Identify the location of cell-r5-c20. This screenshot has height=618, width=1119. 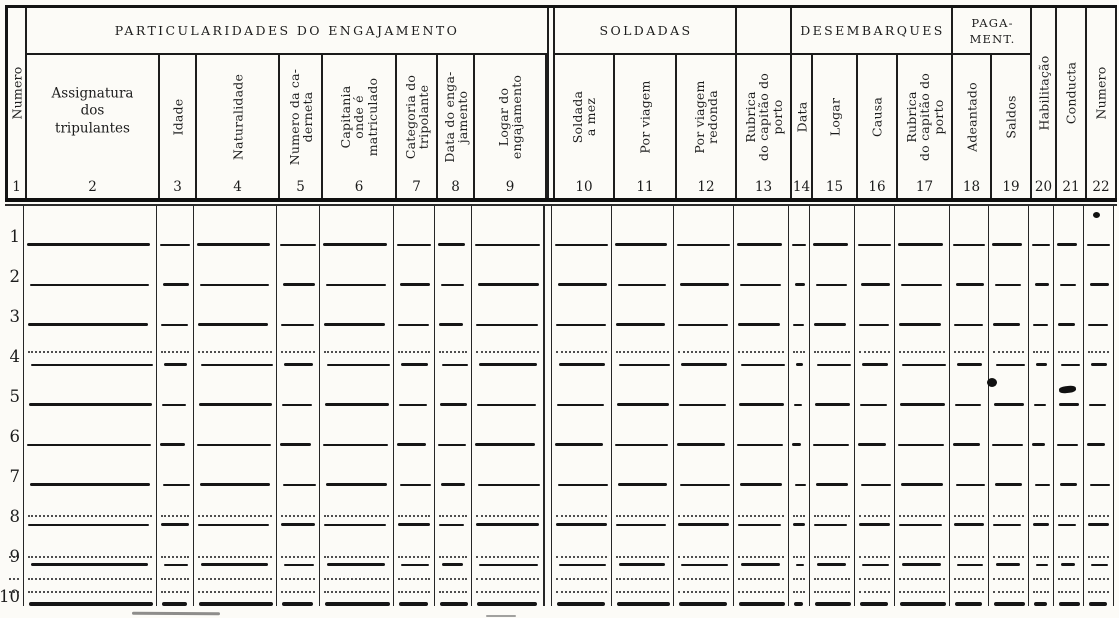
(1041, 386).